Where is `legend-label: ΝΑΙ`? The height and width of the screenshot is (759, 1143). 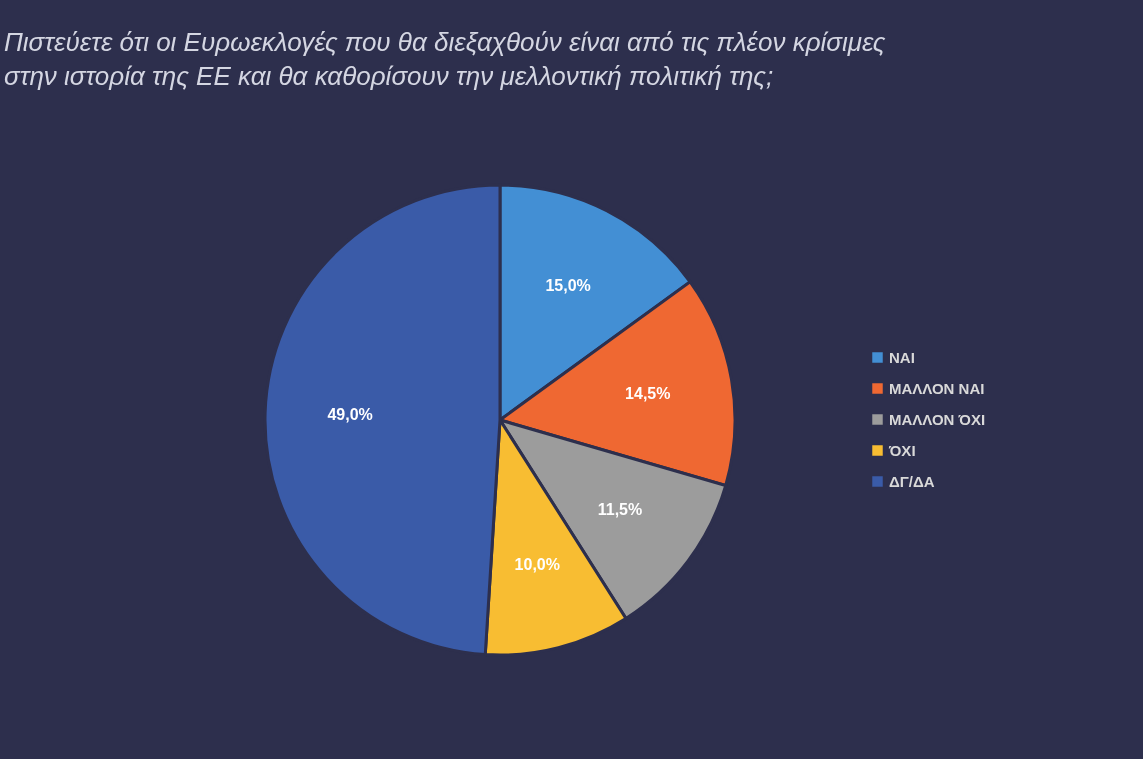 legend-label: ΝΑΙ is located at coordinates (902, 357).